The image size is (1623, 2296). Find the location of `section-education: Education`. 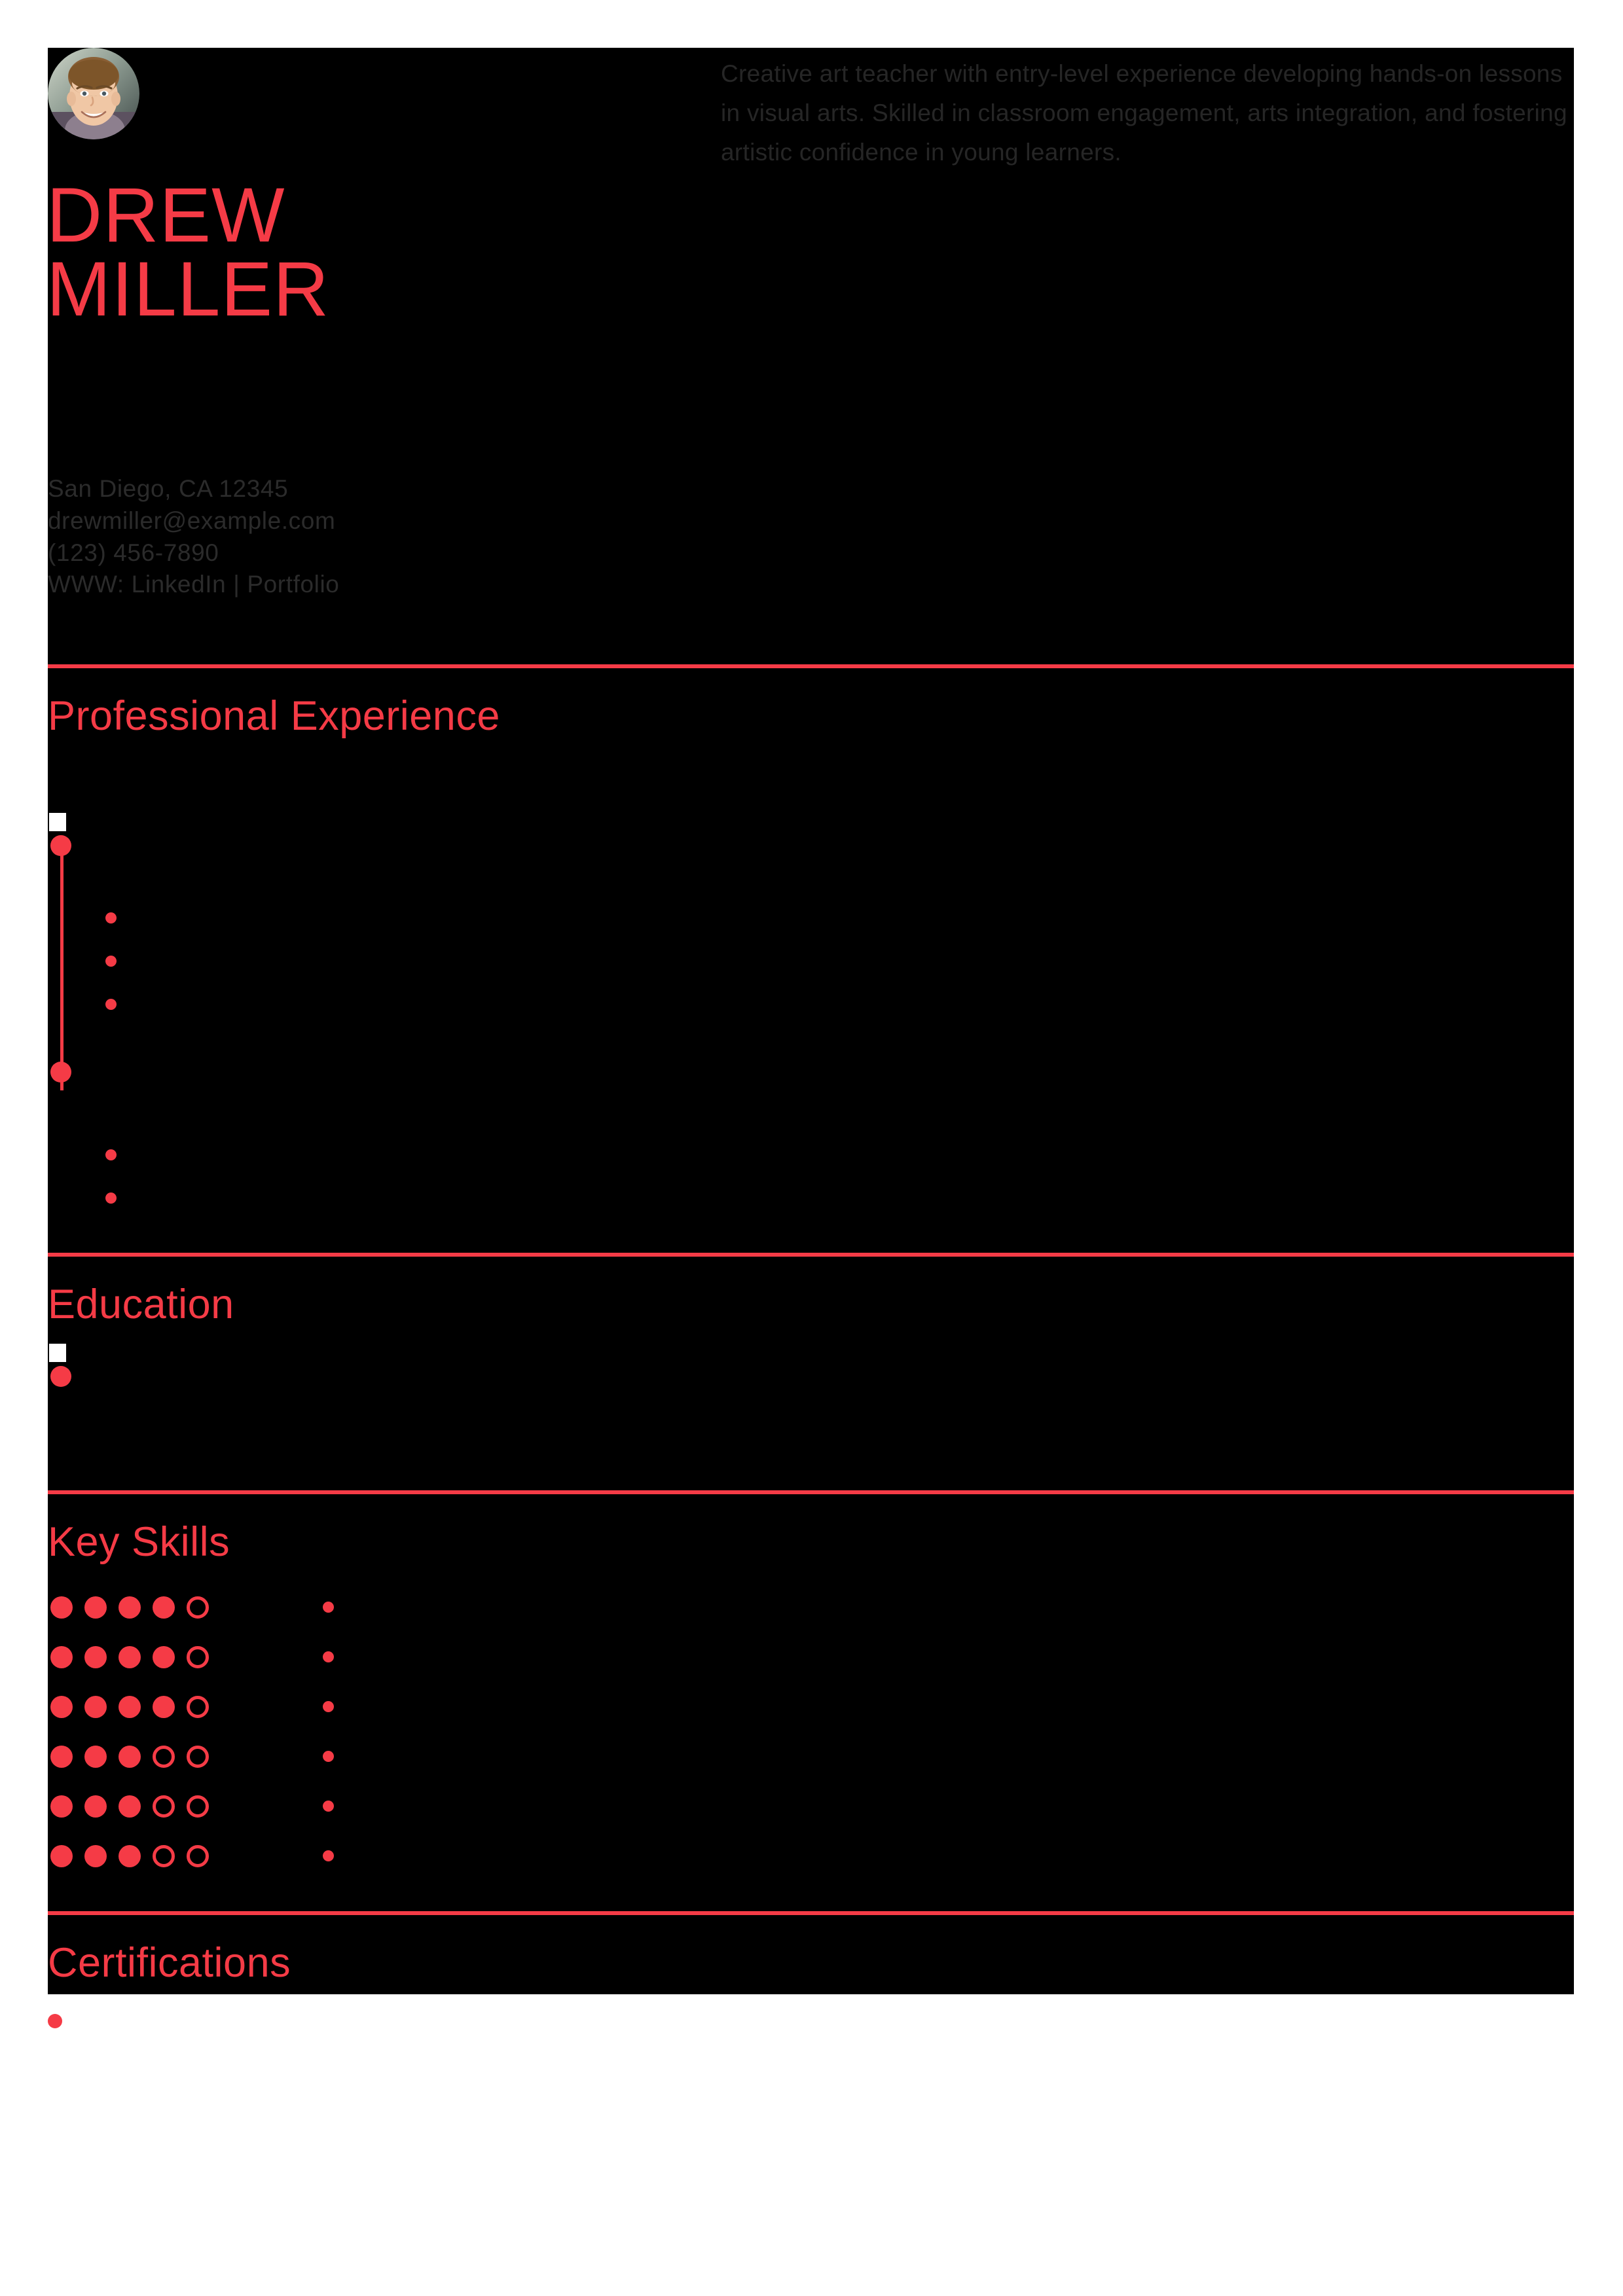

section-education: Education is located at coordinates (811, 1372).